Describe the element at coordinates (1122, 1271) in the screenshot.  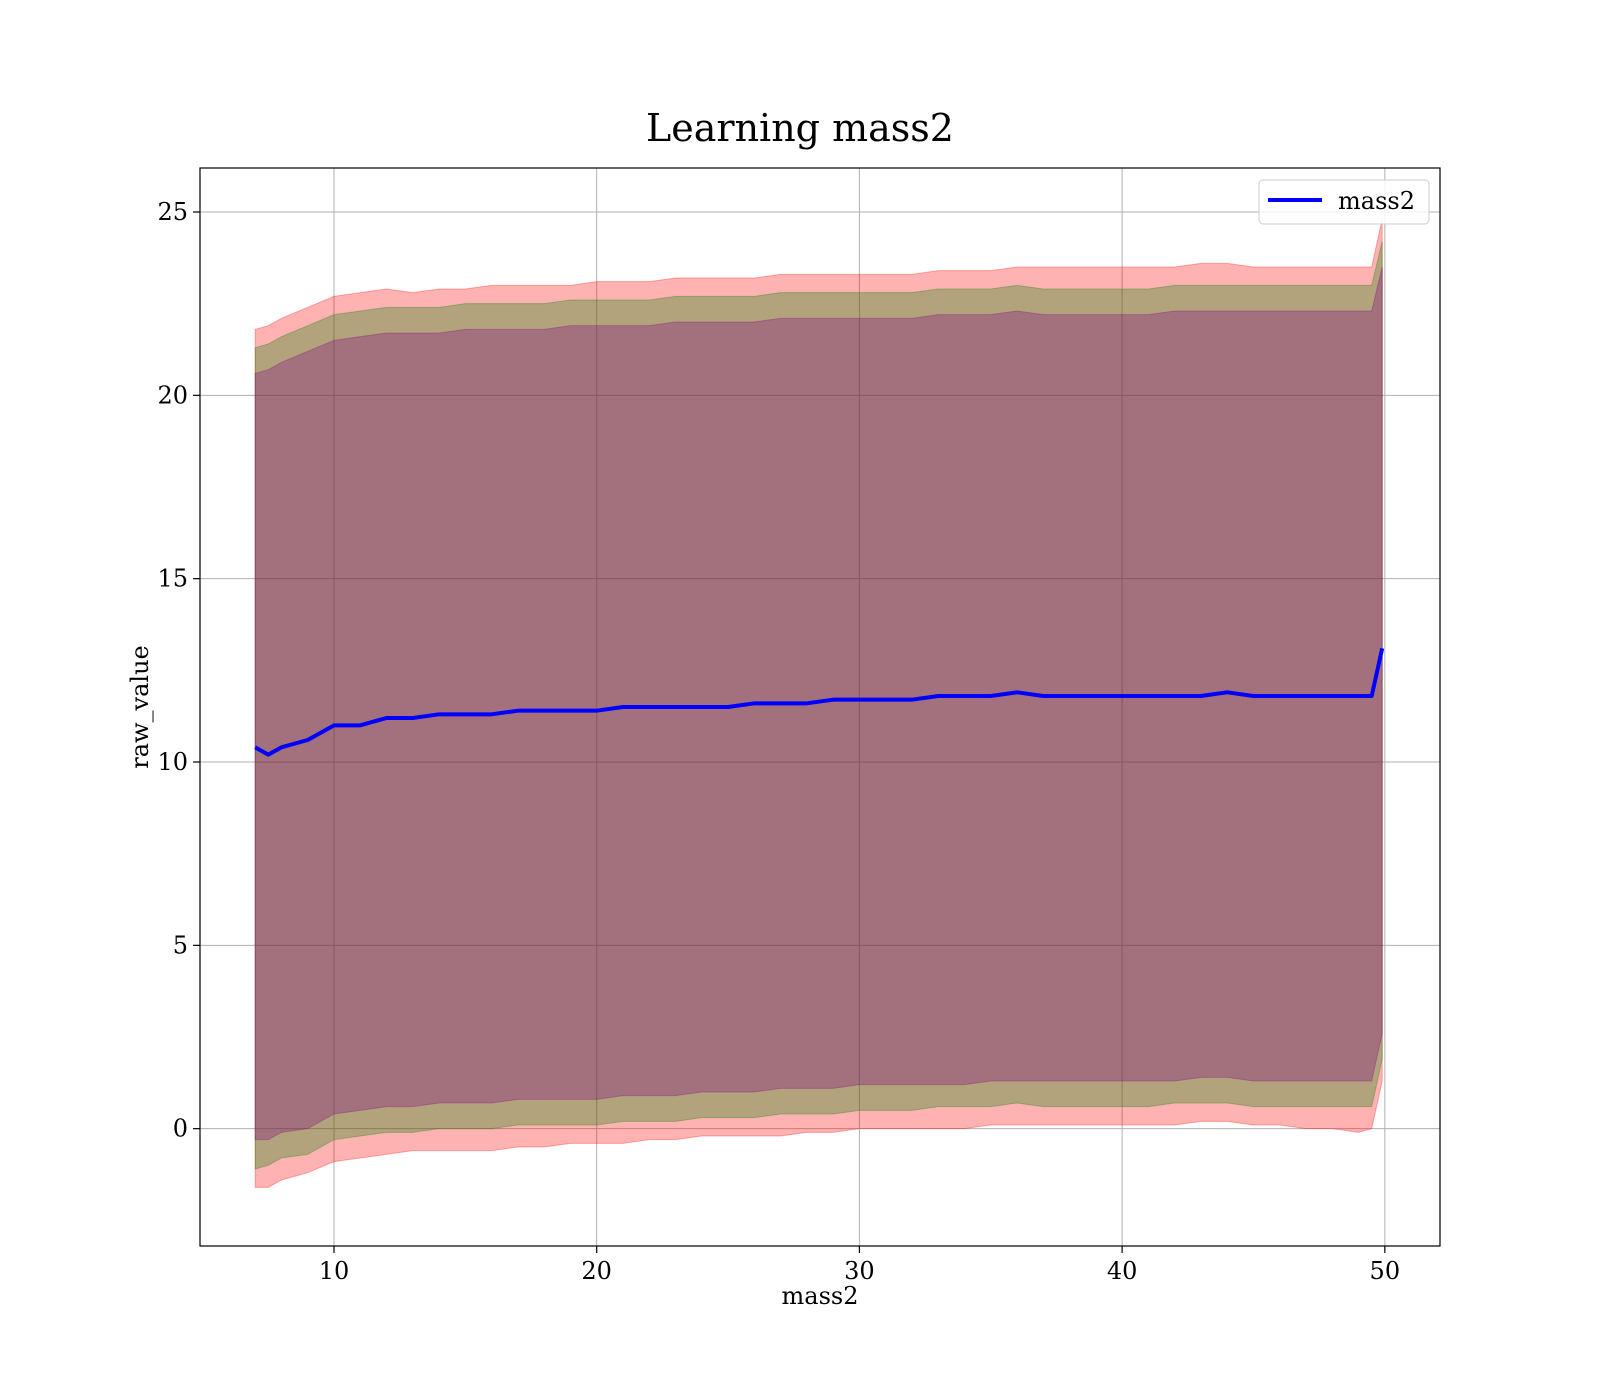
I see `x-tick-label: 40` at that location.